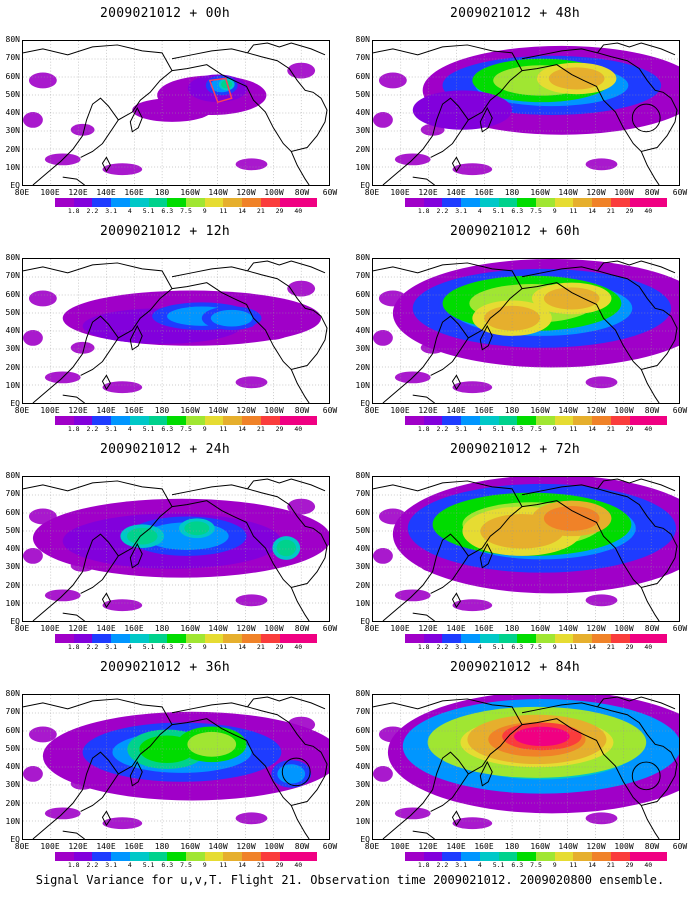  I want to click on longitude-label: 100E, so click(400, 846).